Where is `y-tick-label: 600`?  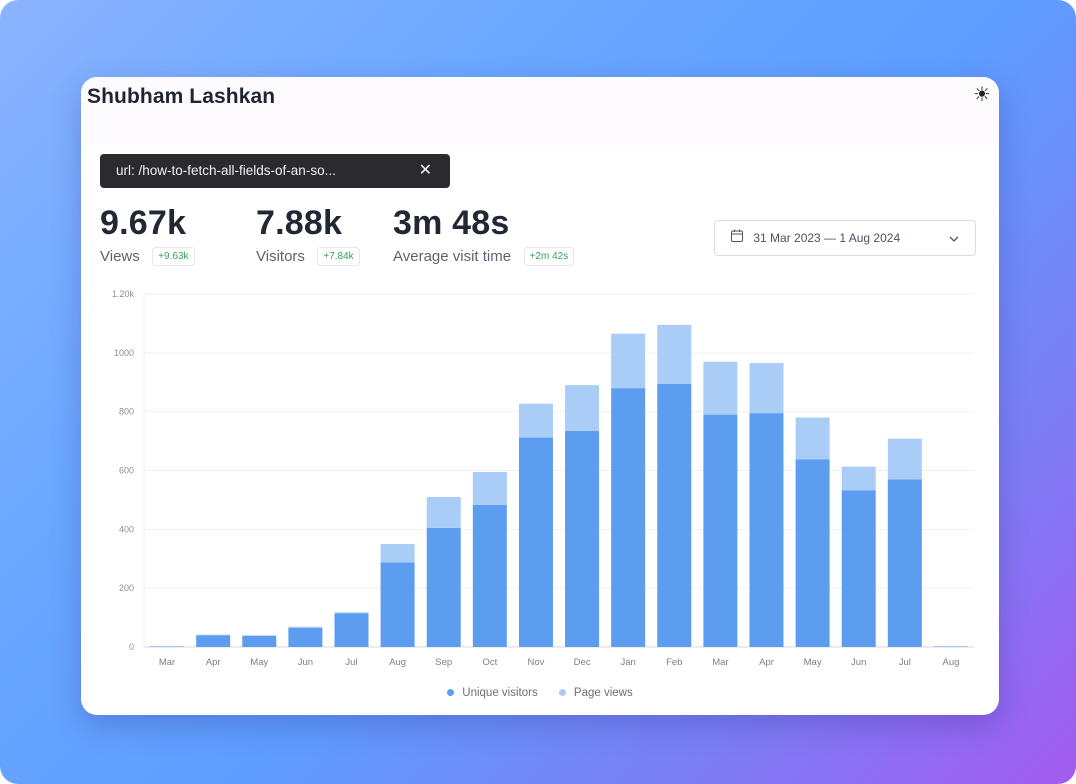 y-tick-label: 600 is located at coordinates (126, 471).